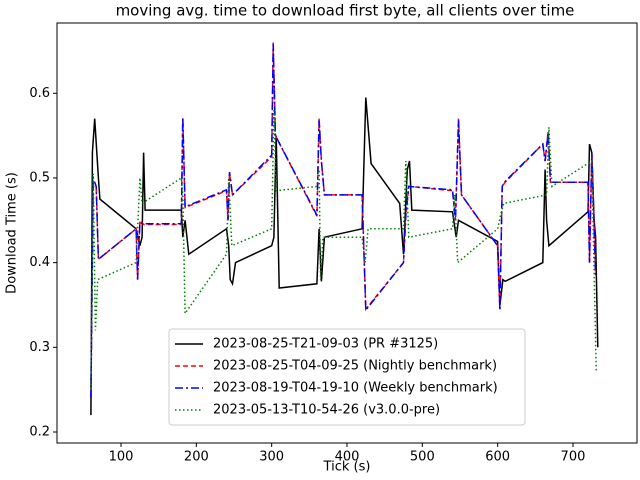 Image resolution: width=640 pixels, height=480 pixels. I want to click on x-tick-label: 200, so click(196, 457).